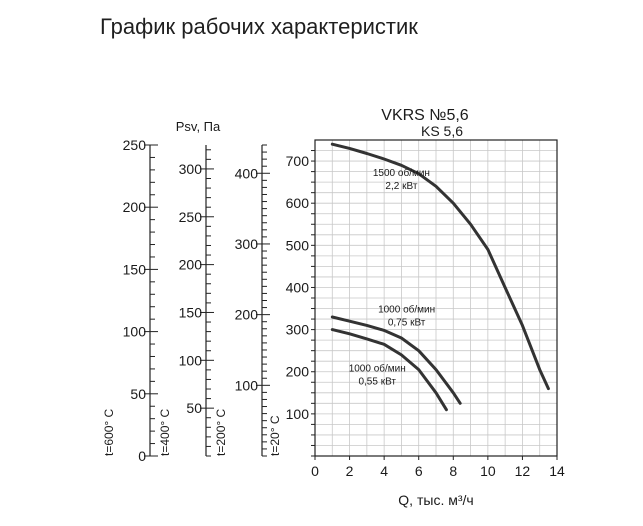 This screenshot has width=643, height=526. Describe the element at coordinates (435, 500) in the screenshot. I see `x-axis-label: Q, тыс. м³/ч` at that location.